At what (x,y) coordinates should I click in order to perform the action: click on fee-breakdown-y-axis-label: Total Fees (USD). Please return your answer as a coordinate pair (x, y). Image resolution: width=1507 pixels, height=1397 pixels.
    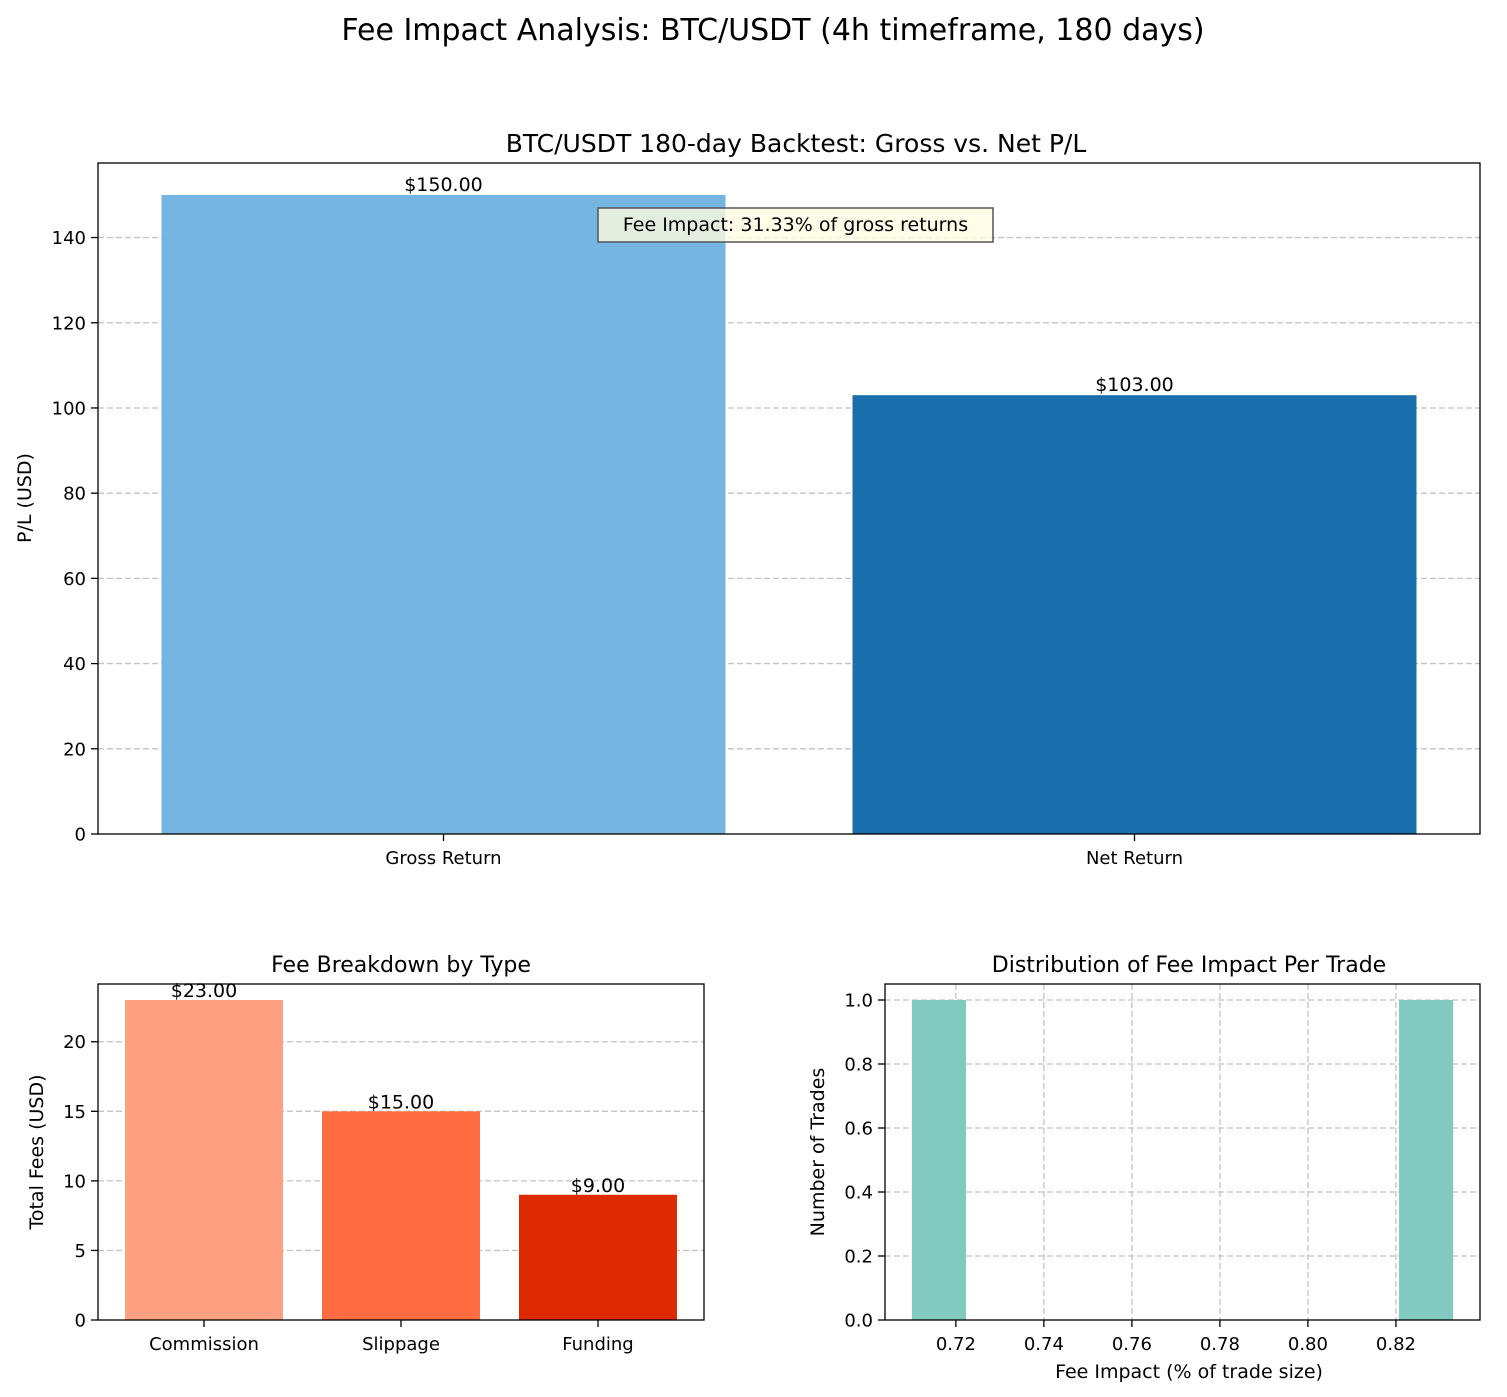
    Looking at the image, I should click on (37, 1152).